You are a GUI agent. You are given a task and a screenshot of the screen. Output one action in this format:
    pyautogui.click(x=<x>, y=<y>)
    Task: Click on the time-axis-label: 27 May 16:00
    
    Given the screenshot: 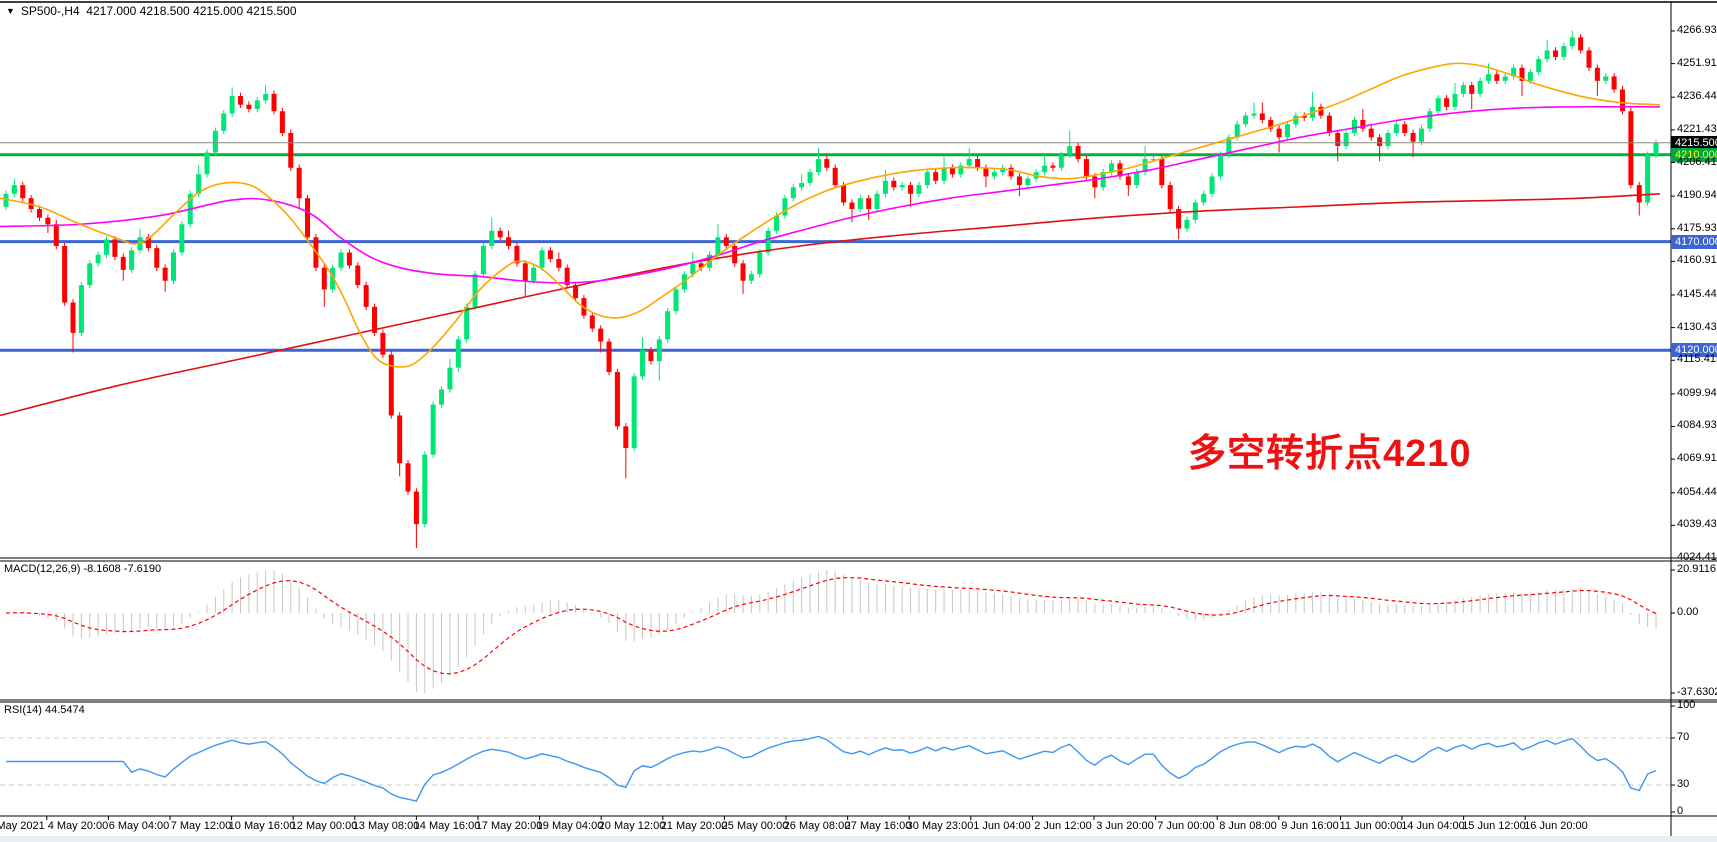 What is the action you would take?
    pyautogui.click(x=878, y=826)
    